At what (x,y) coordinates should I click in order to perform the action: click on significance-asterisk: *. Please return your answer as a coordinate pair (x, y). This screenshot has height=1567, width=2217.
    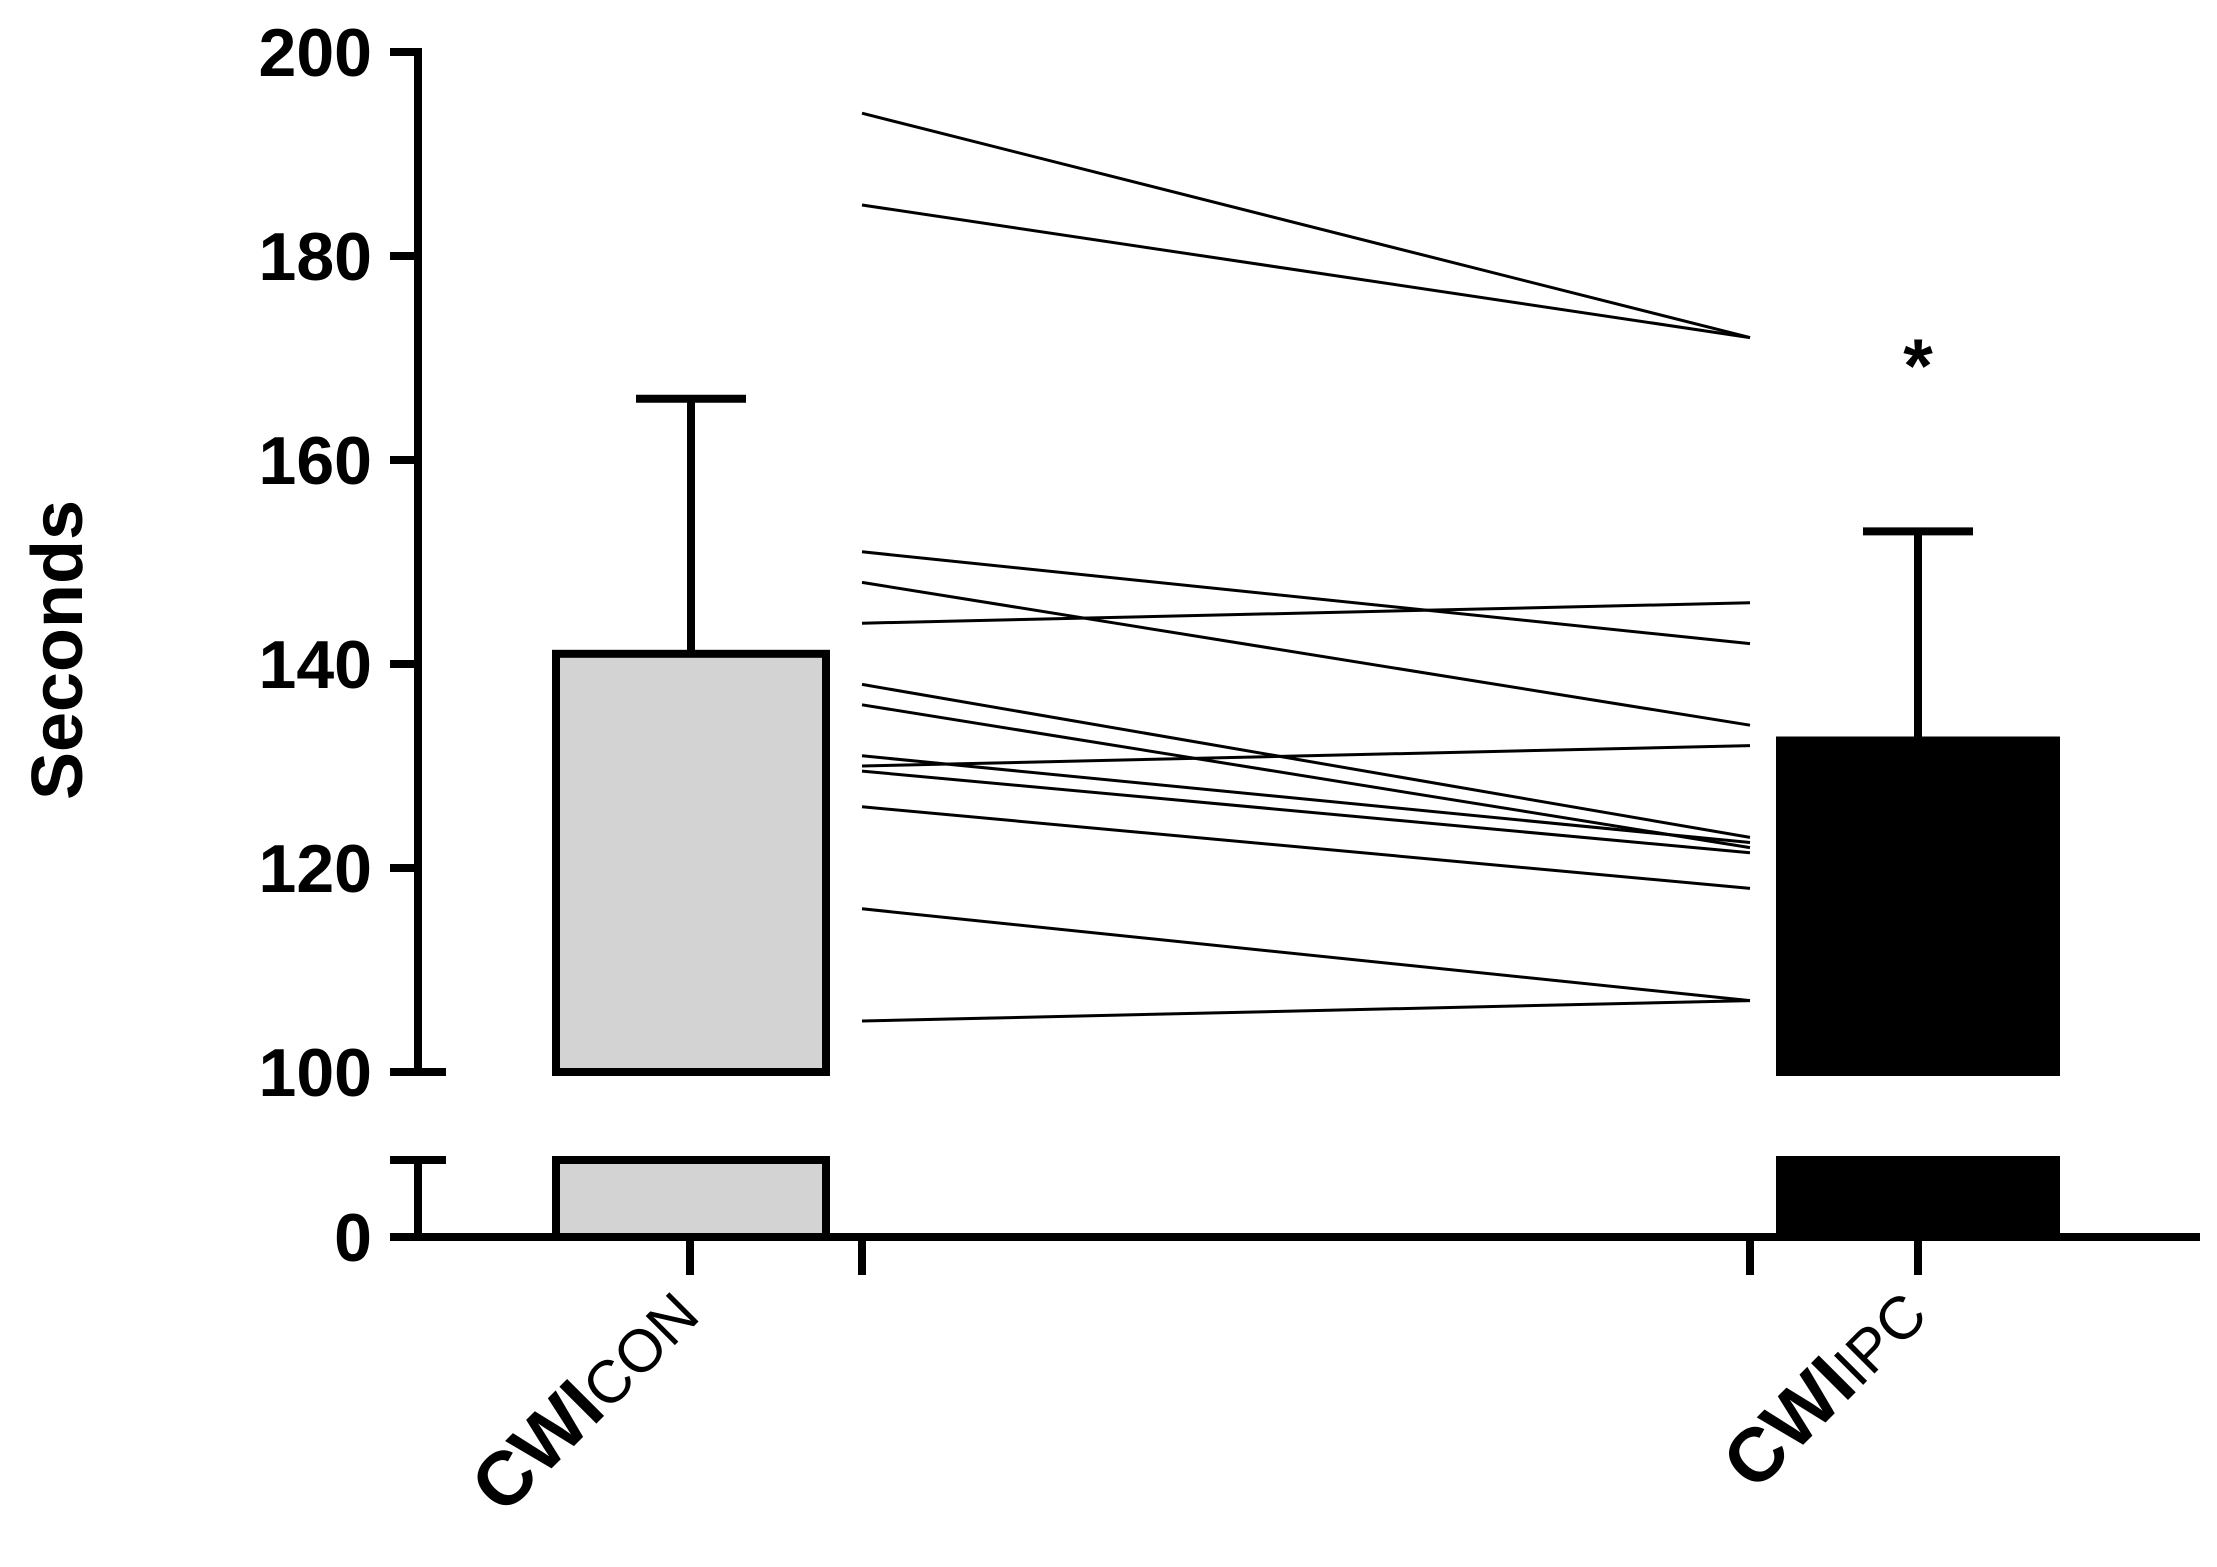
    Looking at the image, I should click on (1918, 366).